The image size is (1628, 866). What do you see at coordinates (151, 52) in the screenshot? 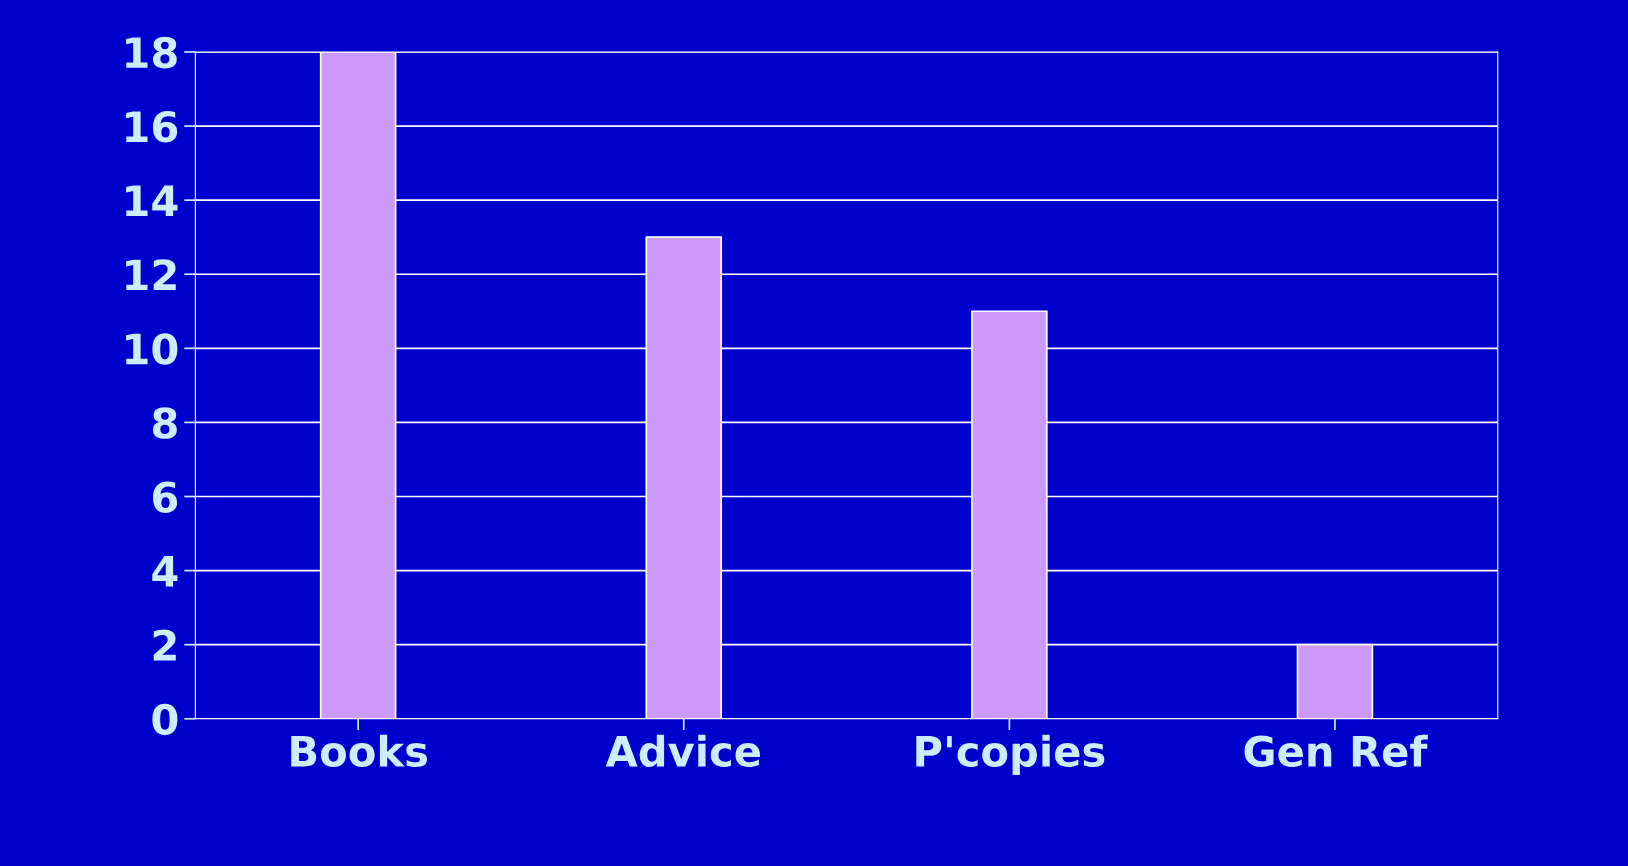
I see `y-tick-label: 18` at bounding box center [151, 52].